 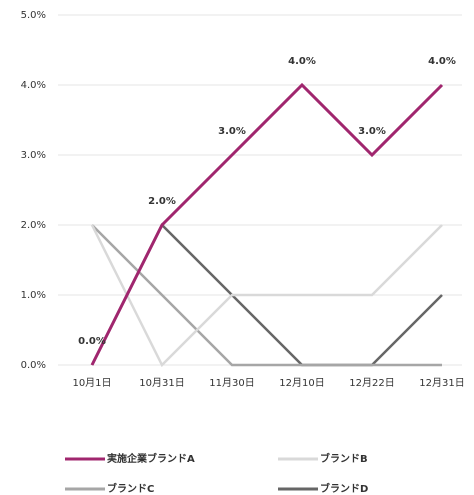 I want to click on legend-label: ブランドD, so click(x=344, y=488).